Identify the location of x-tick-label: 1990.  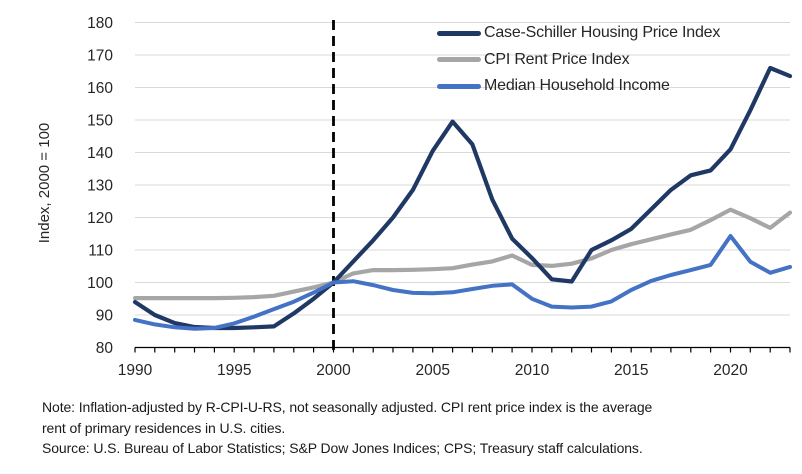
(135, 370).